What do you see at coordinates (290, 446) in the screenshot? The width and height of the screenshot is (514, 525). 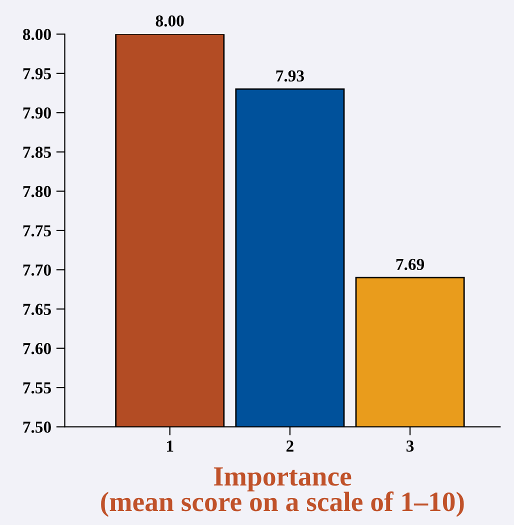 I see `x-tick-label: 2` at bounding box center [290, 446].